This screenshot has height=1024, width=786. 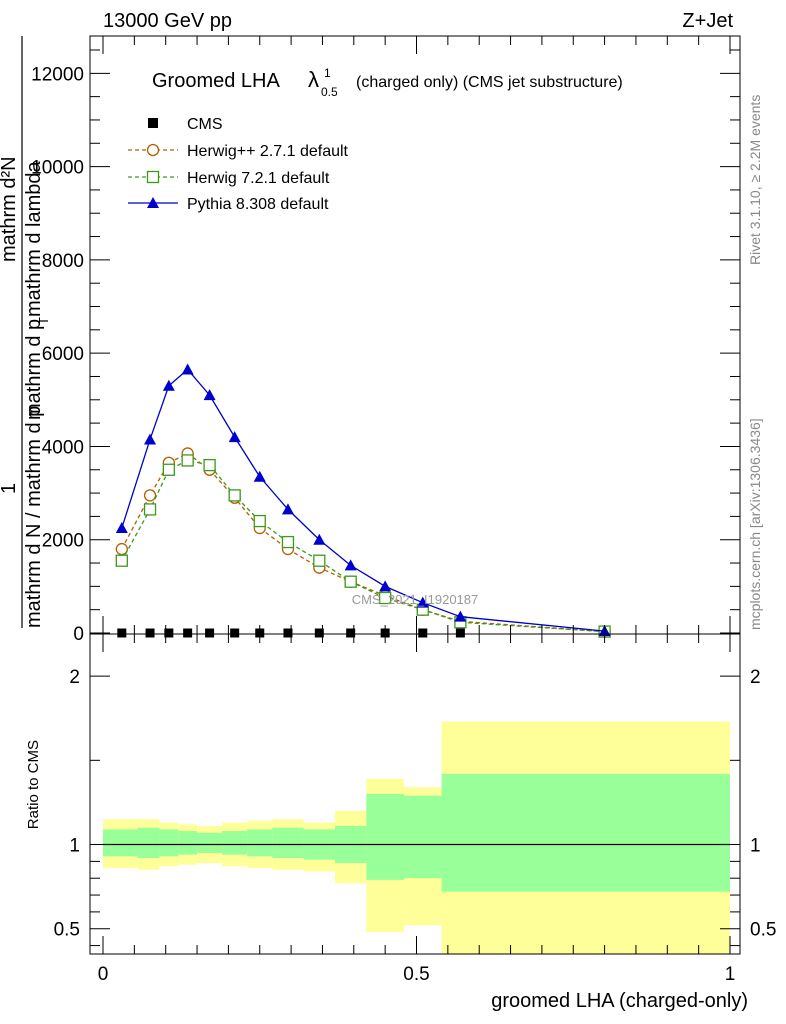 What do you see at coordinates (67, 930) in the screenshot?
I see `ratio-y-tick-label-left: 0.5` at bounding box center [67, 930].